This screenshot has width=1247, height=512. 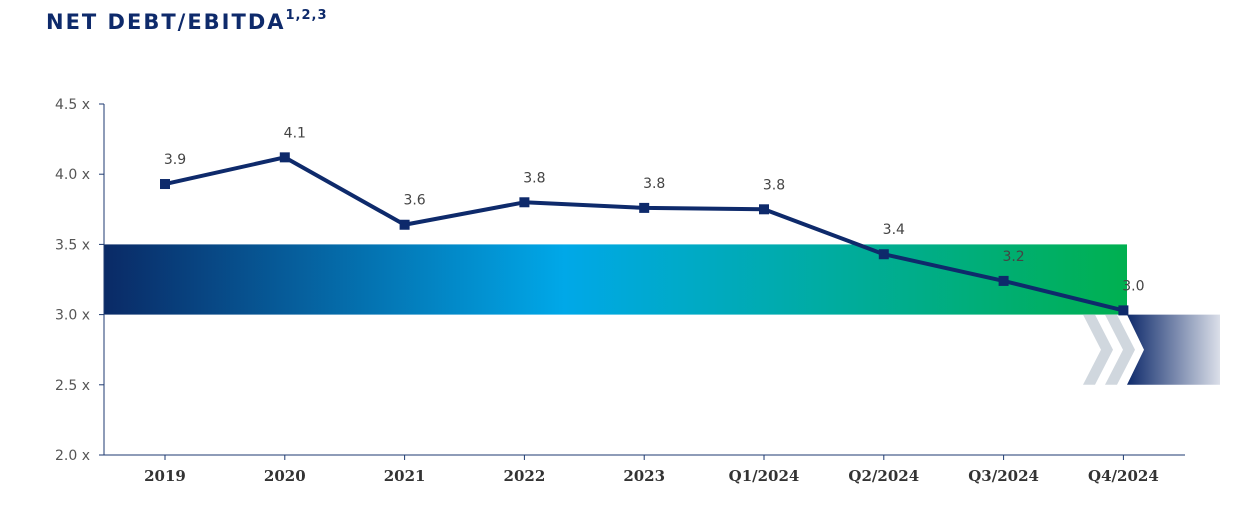 What do you see at coordinates (644, 476) in the screenshot?
I see `x-tick-label: 2023` at bounding box center [644, 476].